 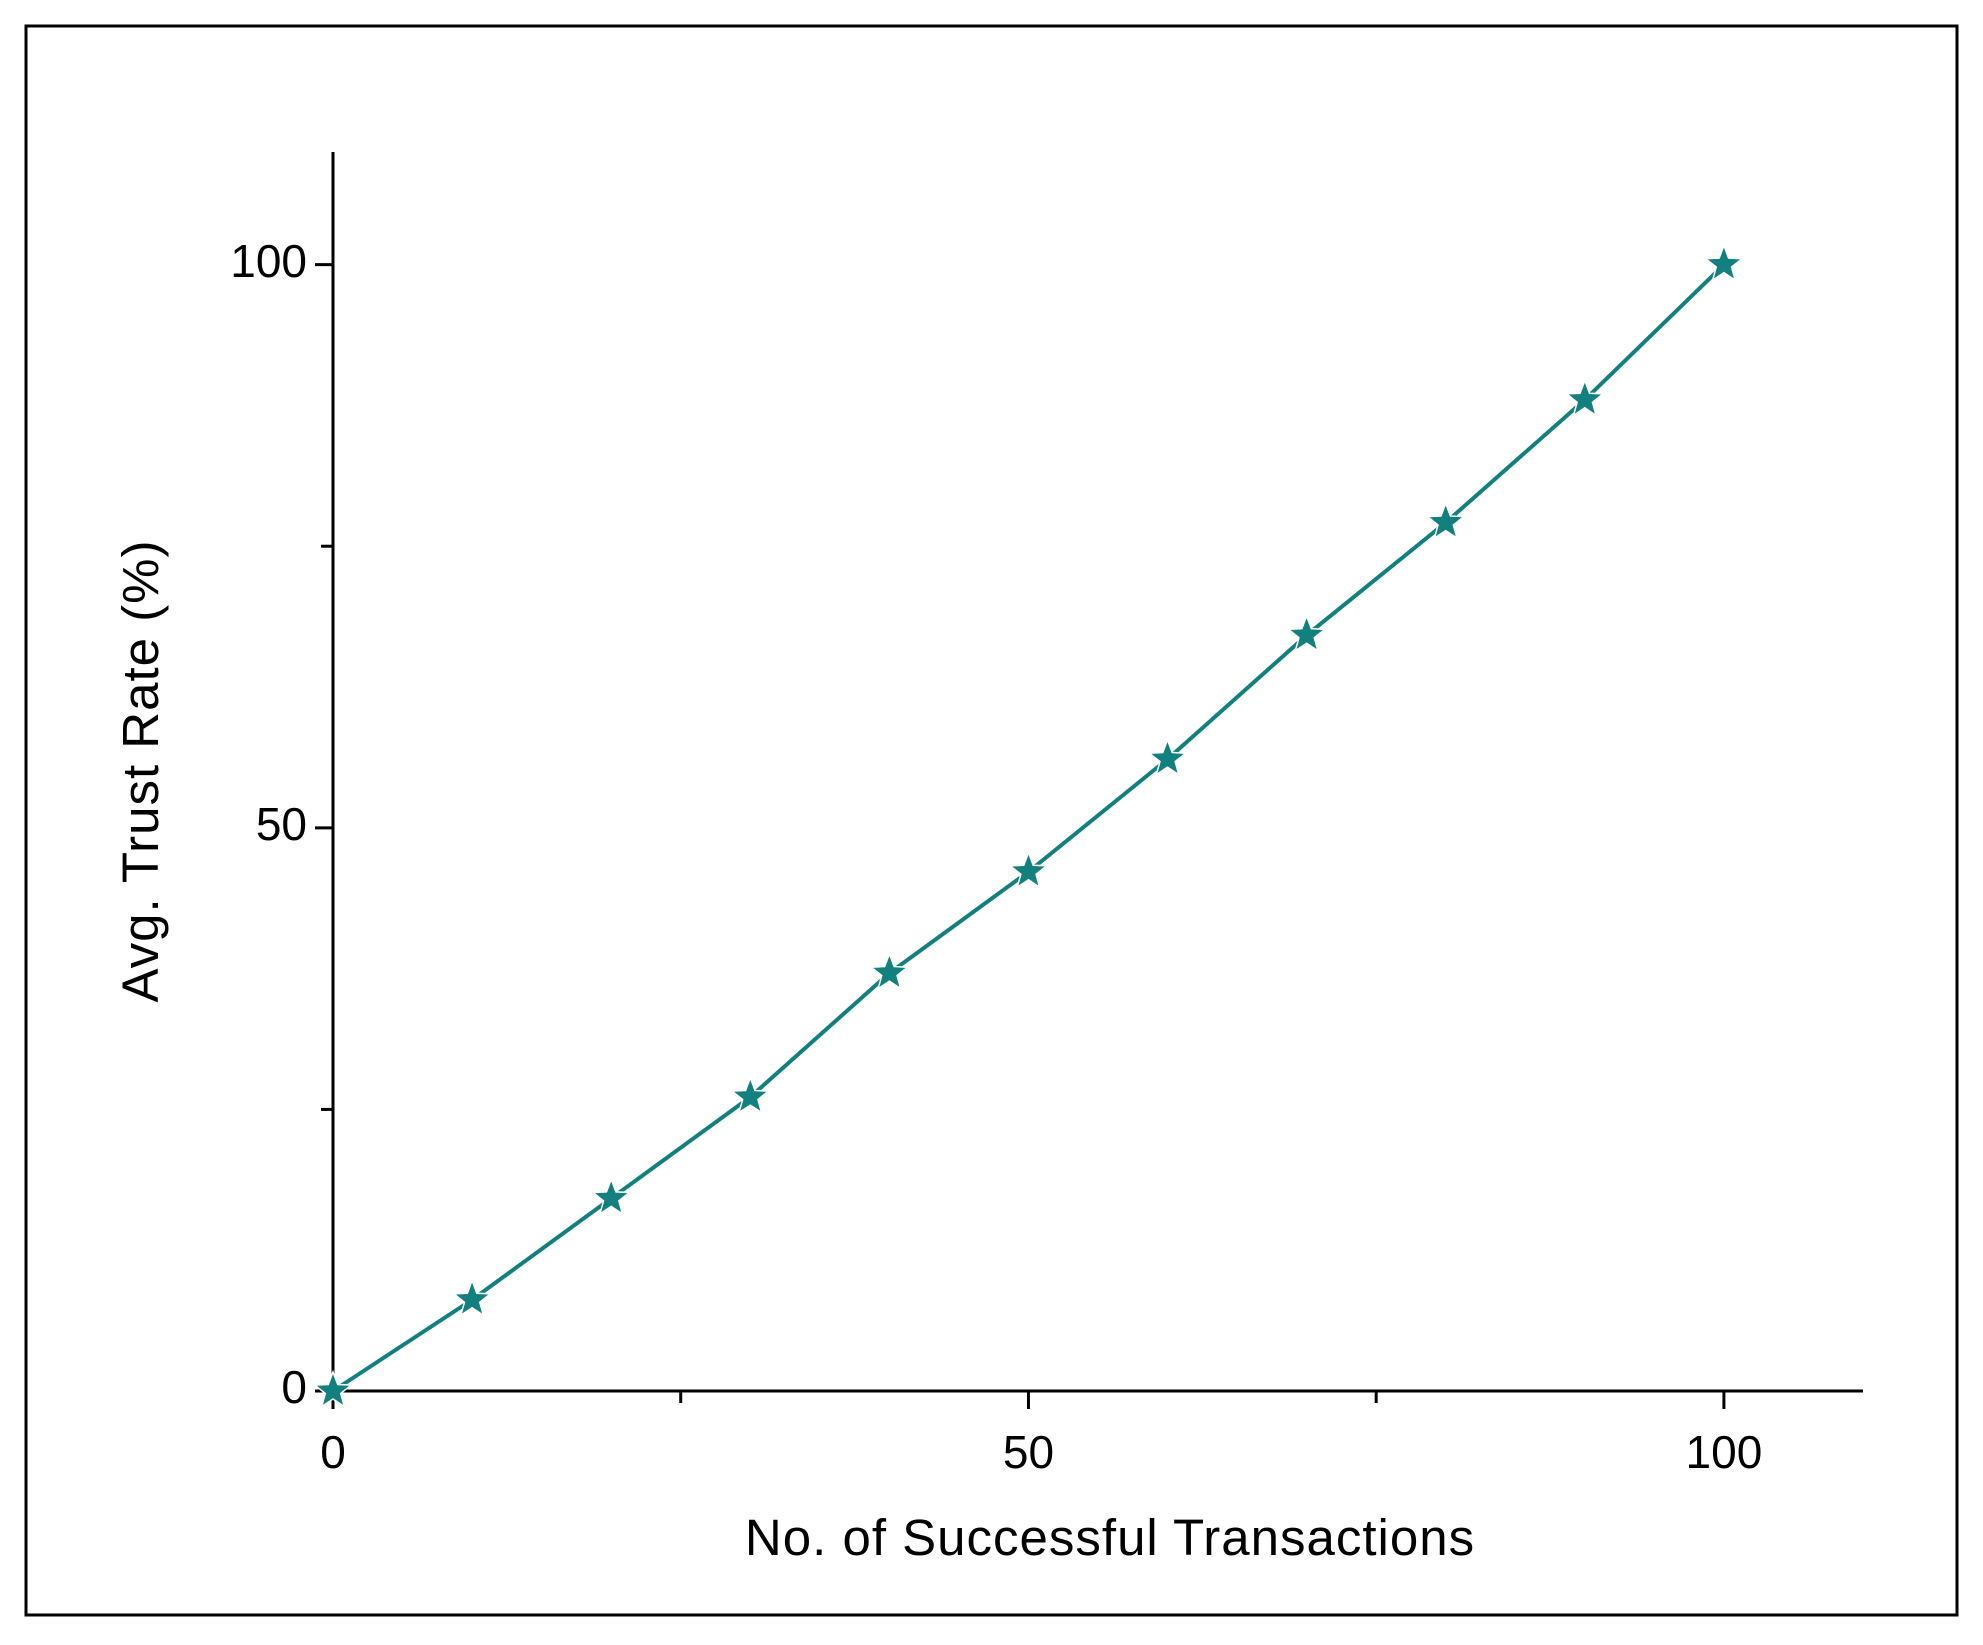 What do you see at coordinates (281, 824) in the screenshot?
I see `y-tick-label: 50` at bounding box center [281, 824].